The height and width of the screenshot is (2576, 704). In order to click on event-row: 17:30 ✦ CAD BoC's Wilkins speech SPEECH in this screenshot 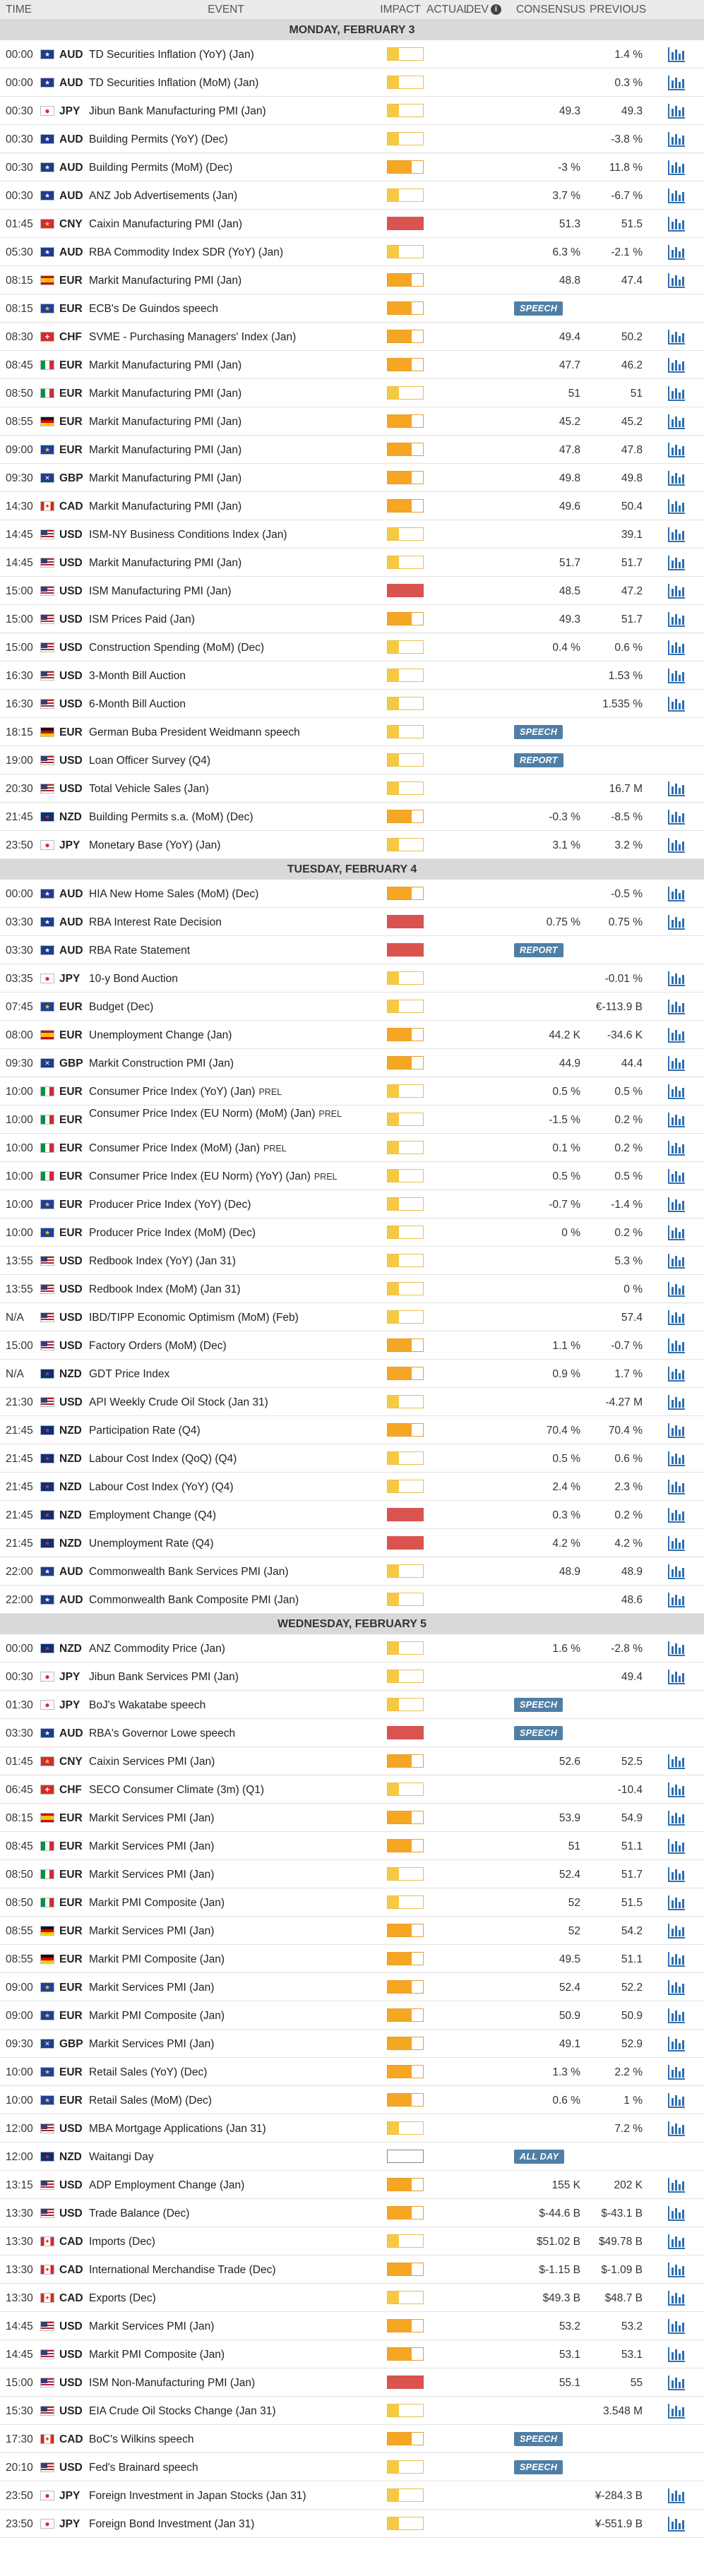, I will do `click(352, 2439)`.